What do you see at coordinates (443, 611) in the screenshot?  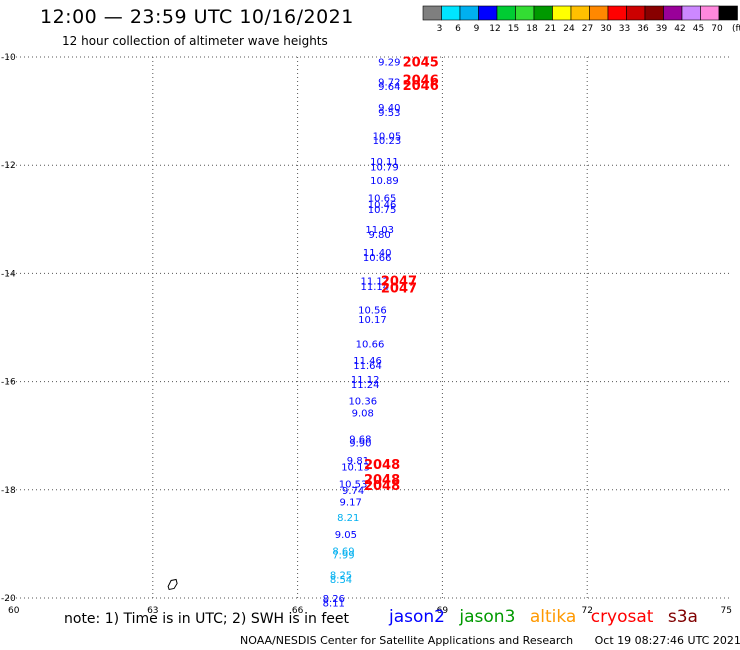 I see `x-tick-label: 69` at bounding box center [443, 611].